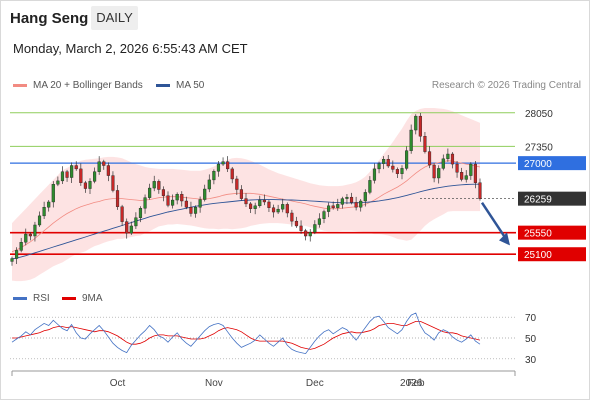 This screenshot has height=400, width=590. Describe the element at coordinates (538, 164) in the screenshot. I see `level-label-27000: 27000` at that location.